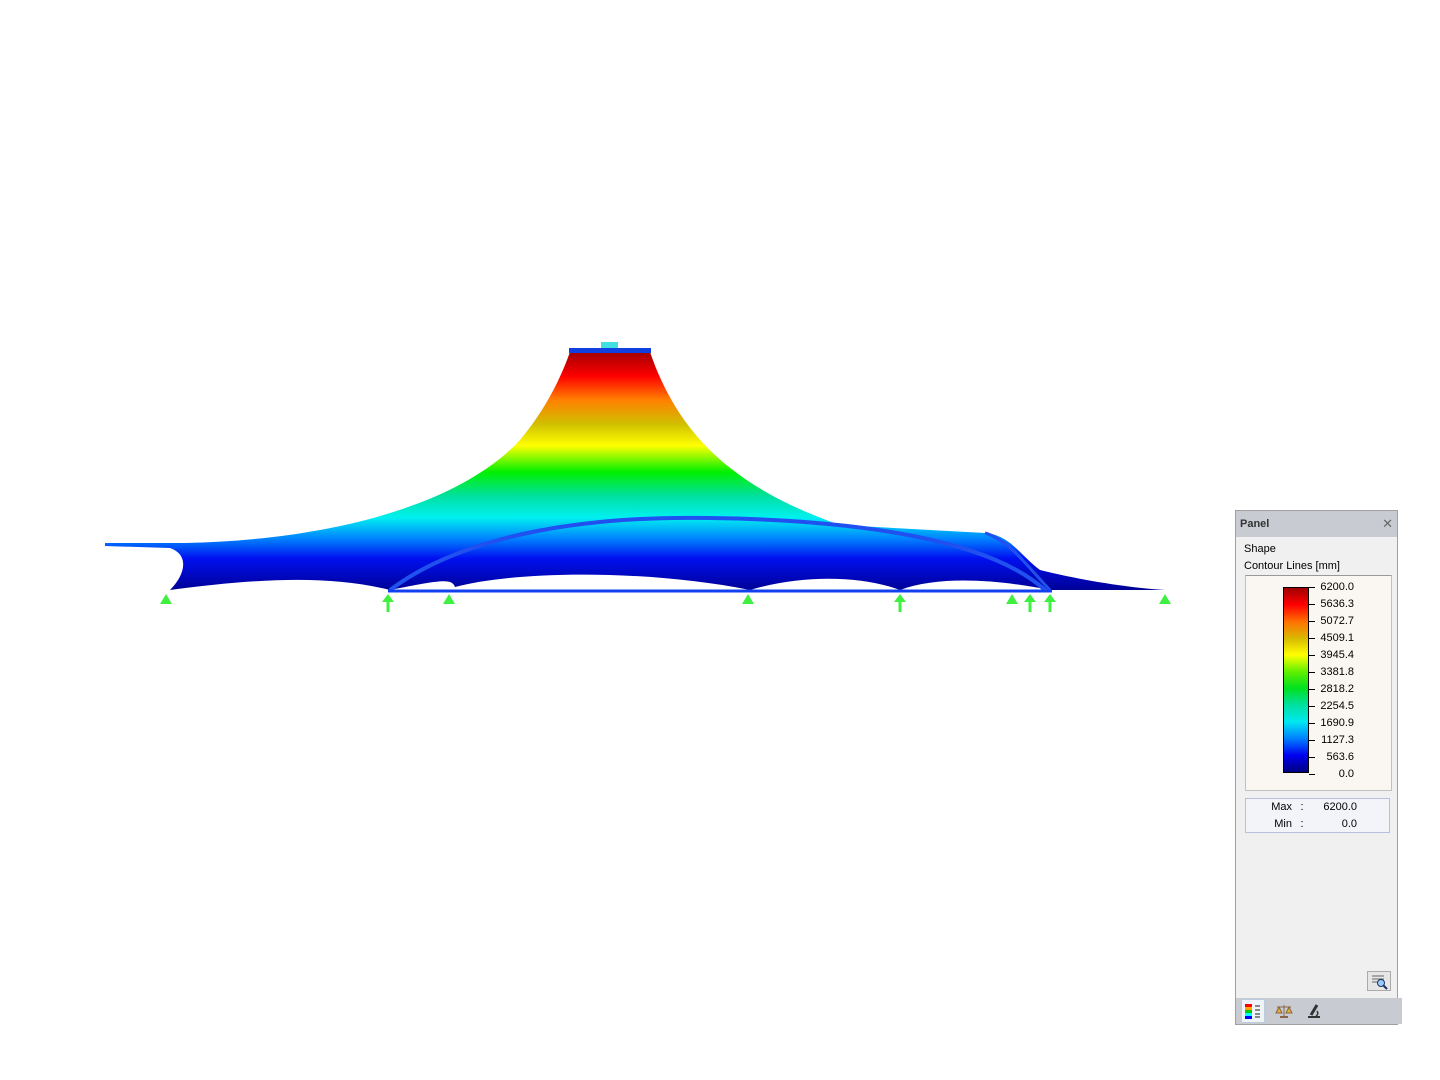  What do you see at coordinates (1337, 706) in the screenshot?
I see `legend-value: 2254.5` at bounding box center [1337, 706].